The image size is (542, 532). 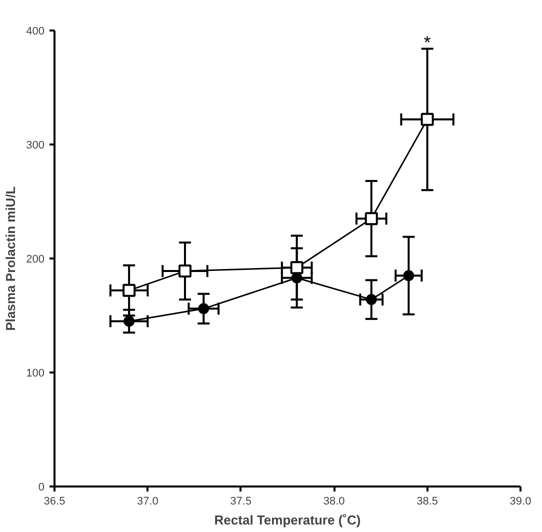 What do you see at coordinates (334, 502) in the screenshot?
I see `x-tick-label: 38.0` at bounding box center [334, 502].